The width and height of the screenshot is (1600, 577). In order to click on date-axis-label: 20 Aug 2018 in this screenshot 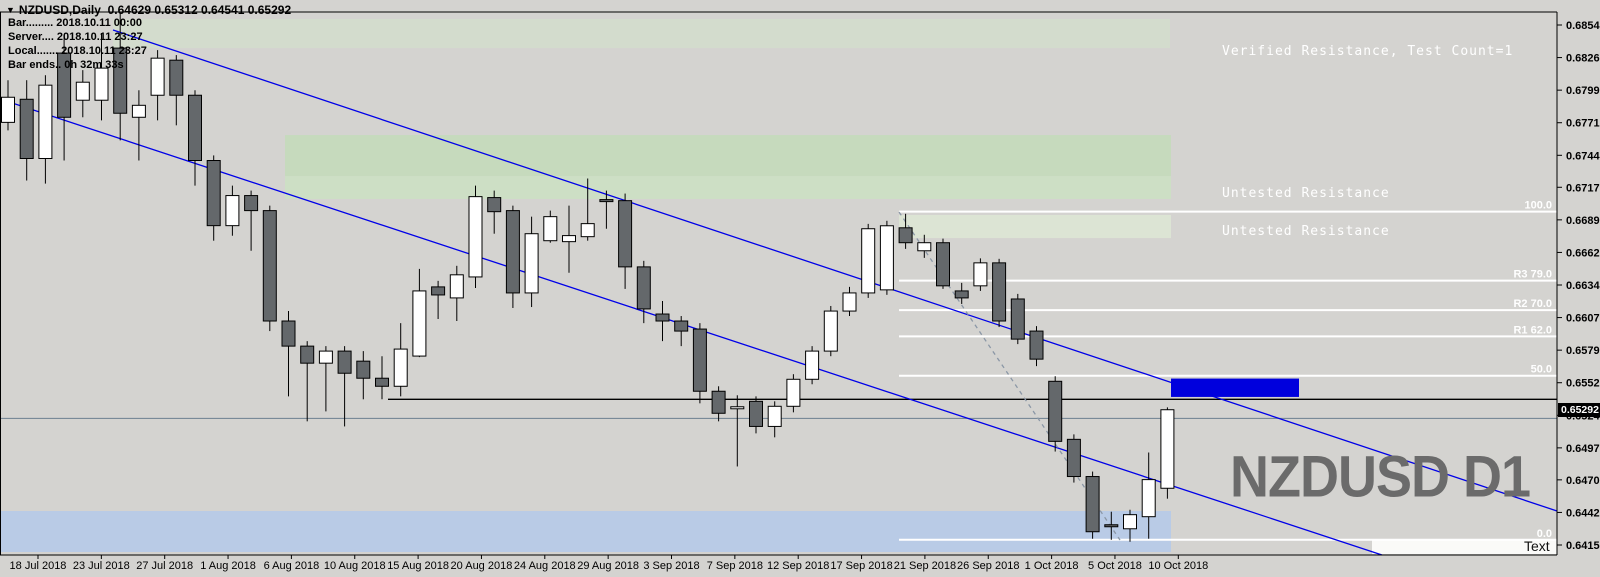, I will do `click(482, 566)`.